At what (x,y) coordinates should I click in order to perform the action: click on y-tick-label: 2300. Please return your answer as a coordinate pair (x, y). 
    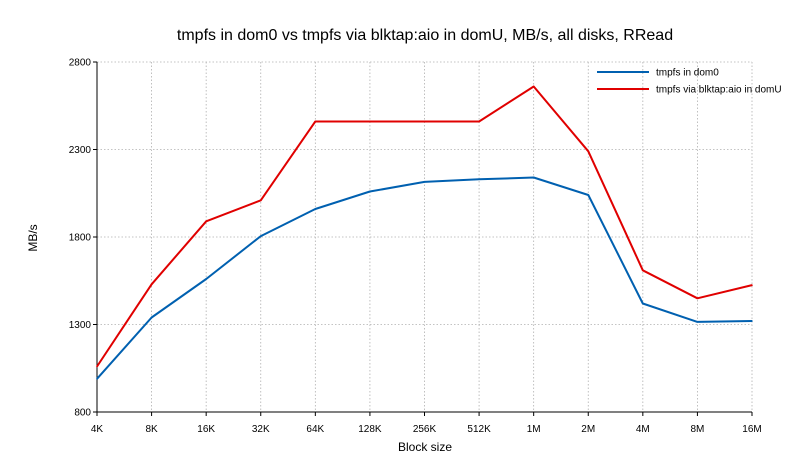
    Looking at the image, I should click on (80, 150).